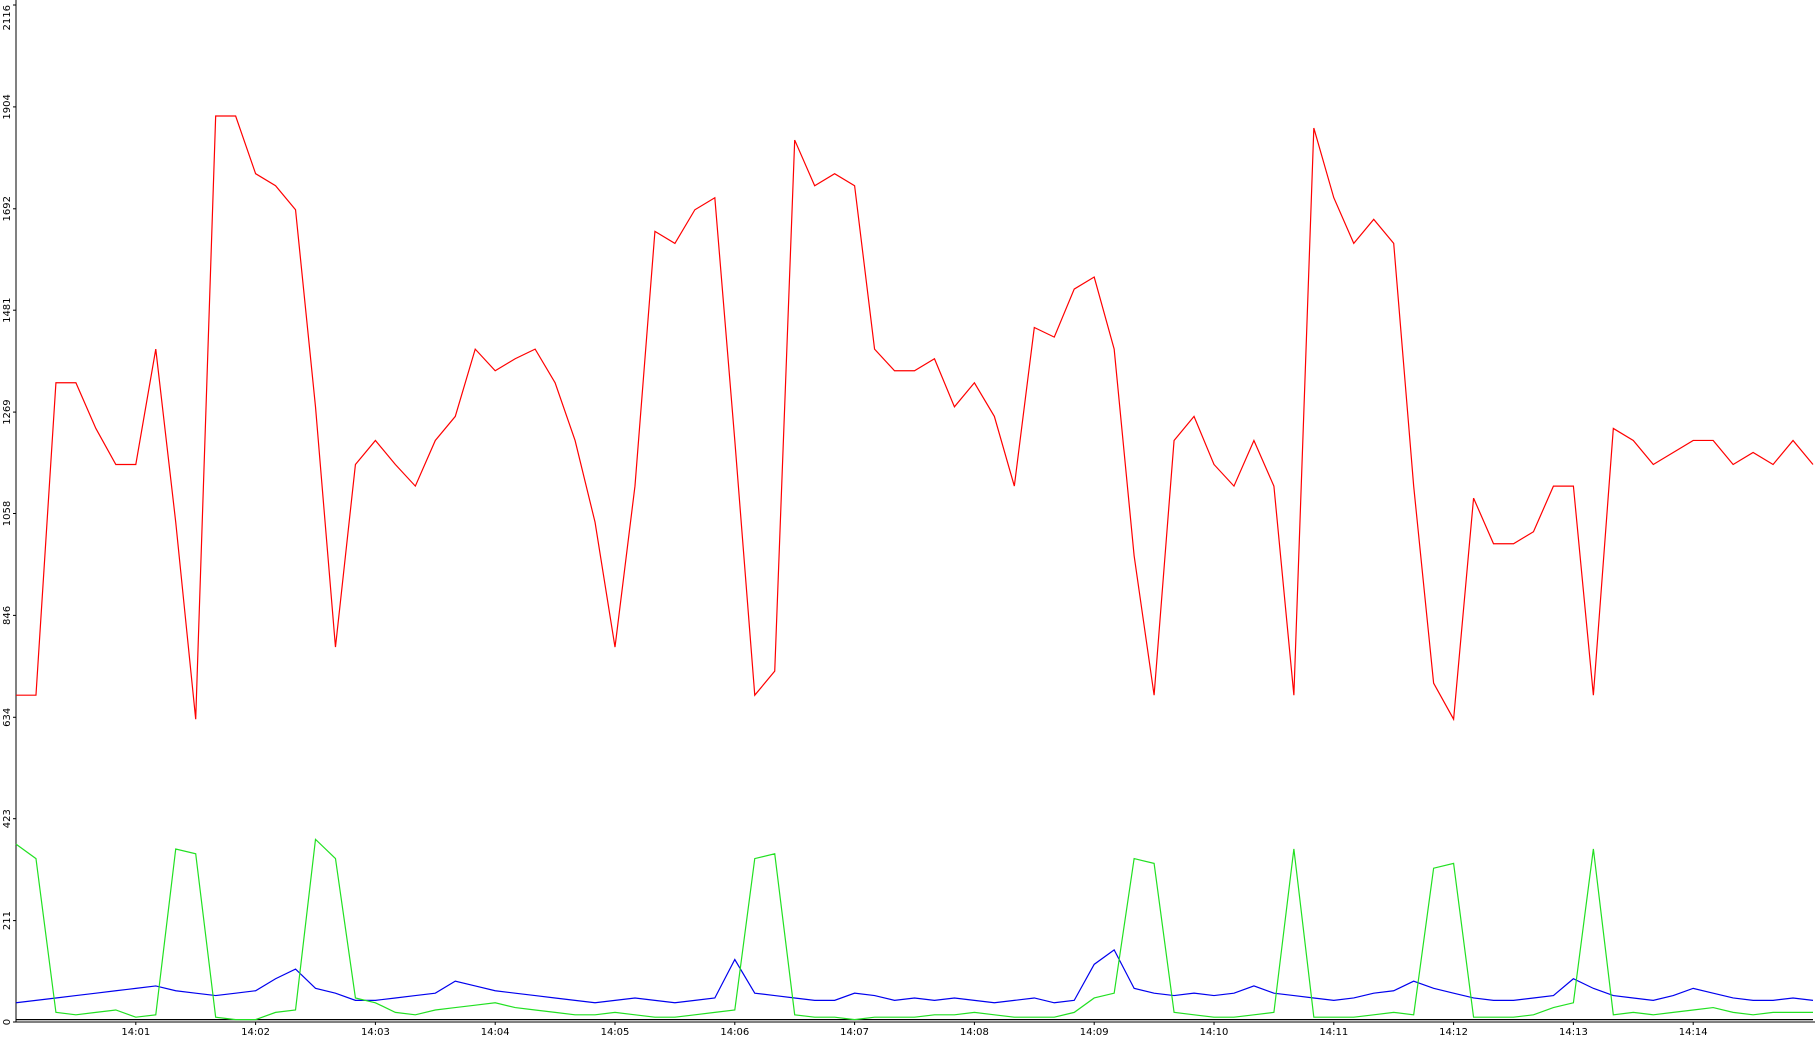  Describe the element at coordinates (7, 208) in the screenshot. I see `y-tick-label: 1692` at that location.